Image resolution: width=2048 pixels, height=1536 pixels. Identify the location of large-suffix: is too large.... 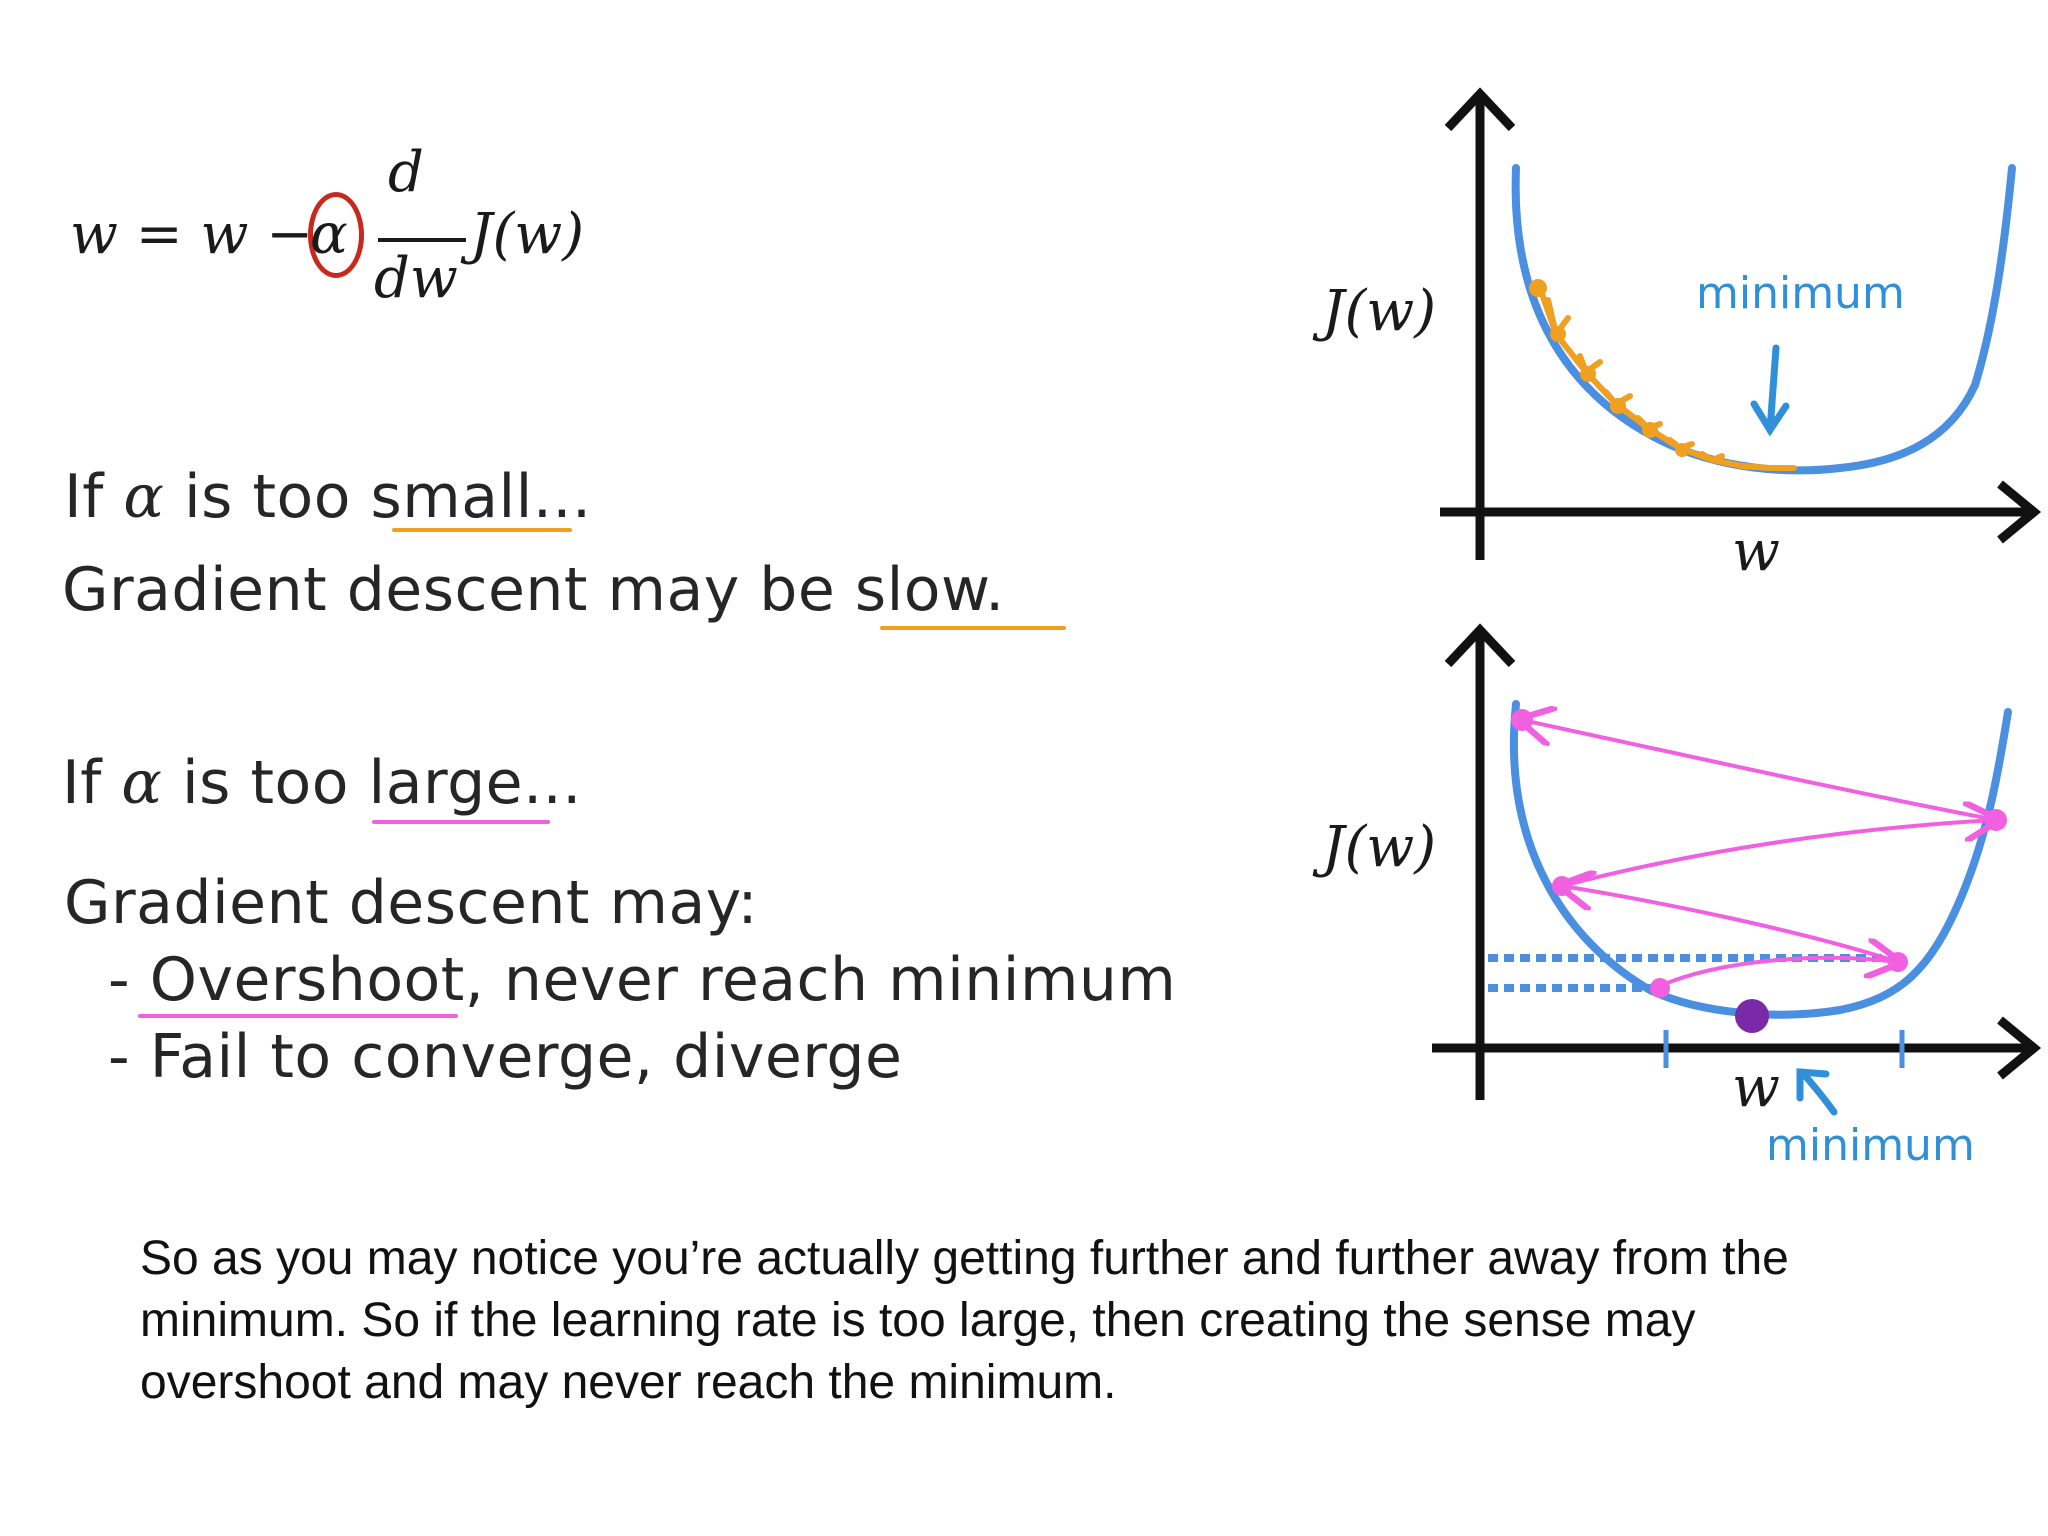
(382, 783).